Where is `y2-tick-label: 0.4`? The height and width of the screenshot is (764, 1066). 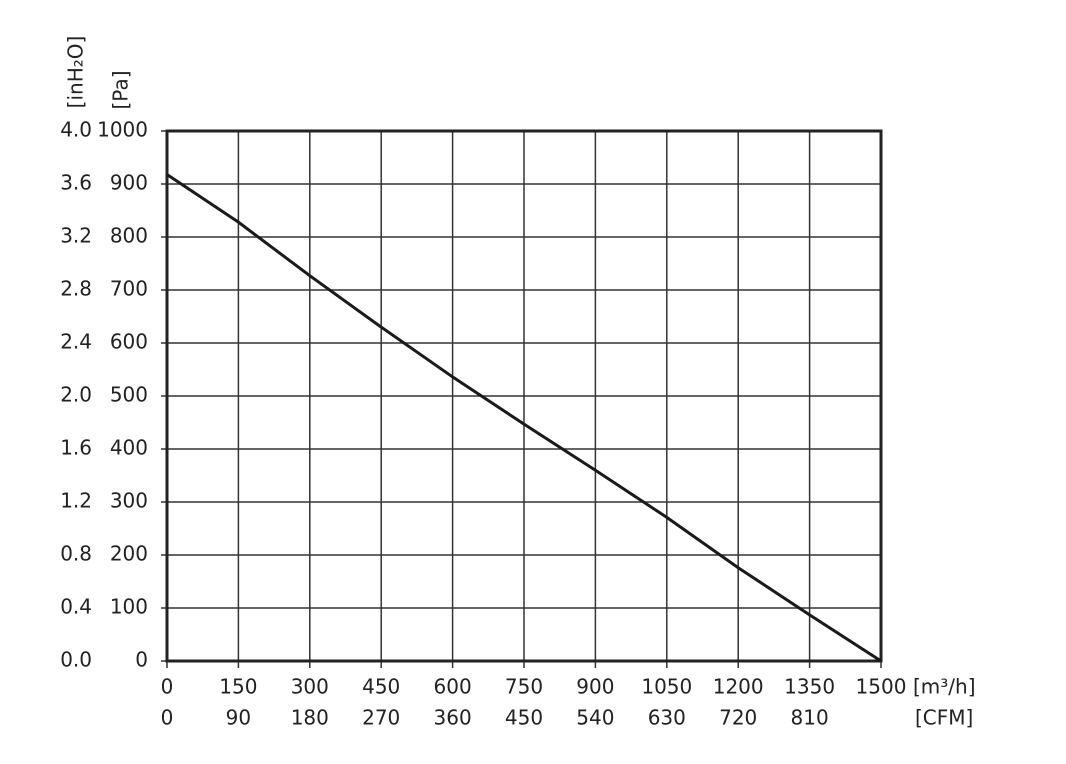
y2-tick-label: 0.4 is located at coordinates (76, 607).